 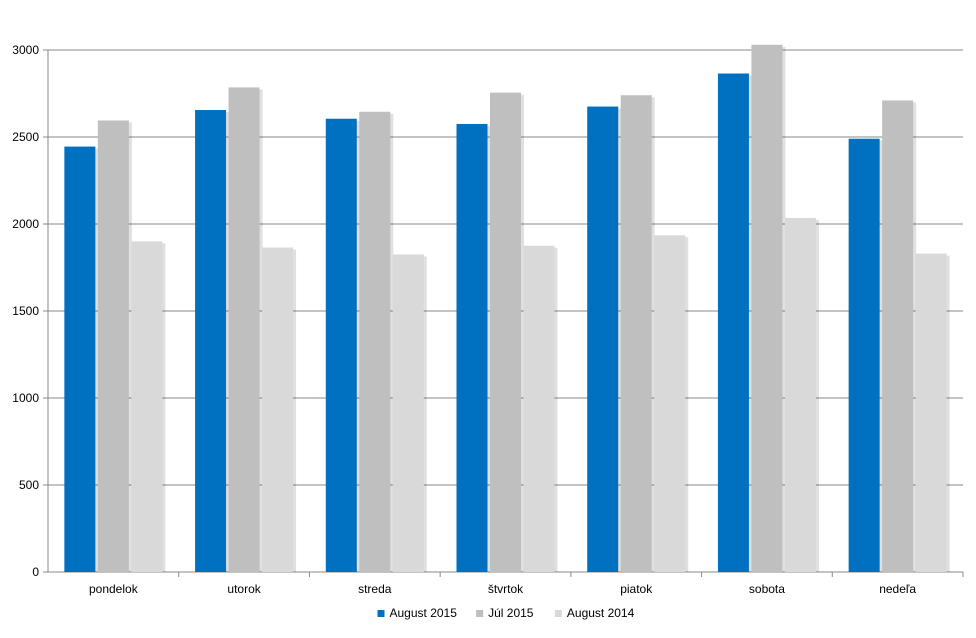 I want to click on y-tick-label: 3000, so click(x=25, y=50).